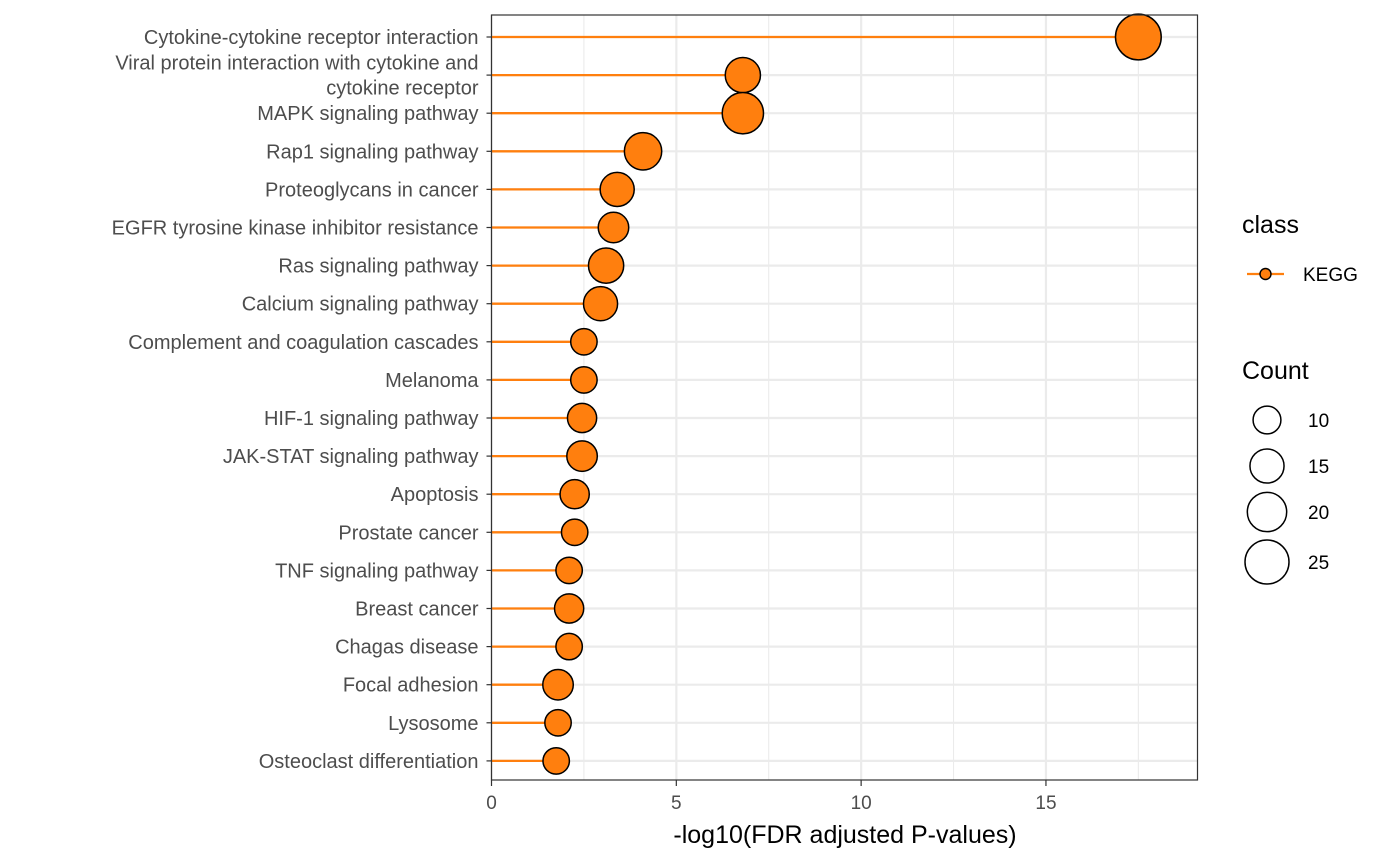  Describe the element at coordinates (1300, 398) in the screenshot. I see `legend: class KEGG Count 10 15 20 25` at that location.